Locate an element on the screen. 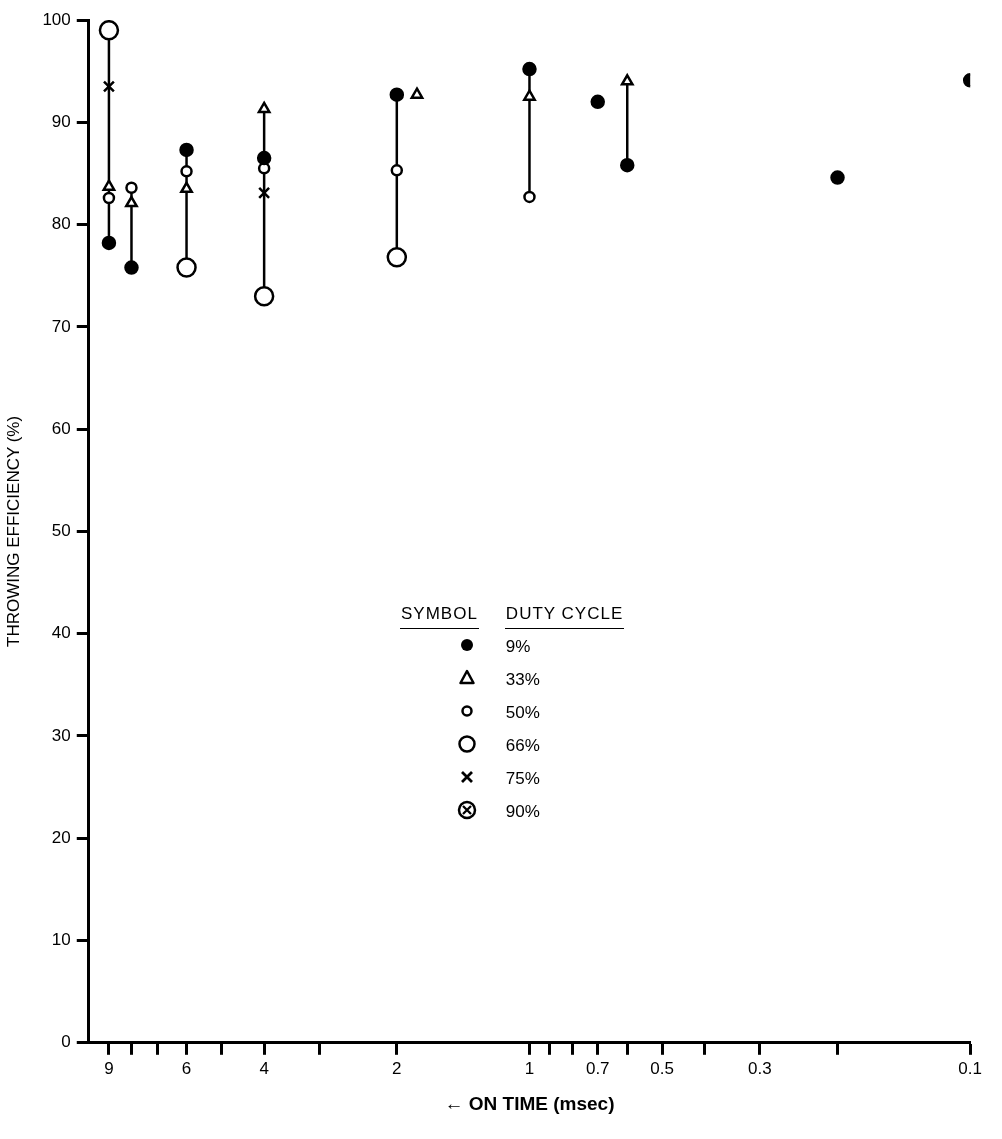 Image resolution: width=1002 pixels, height=1139 pixels. y-tick-label: 10 is located at coordinates (61, 940).